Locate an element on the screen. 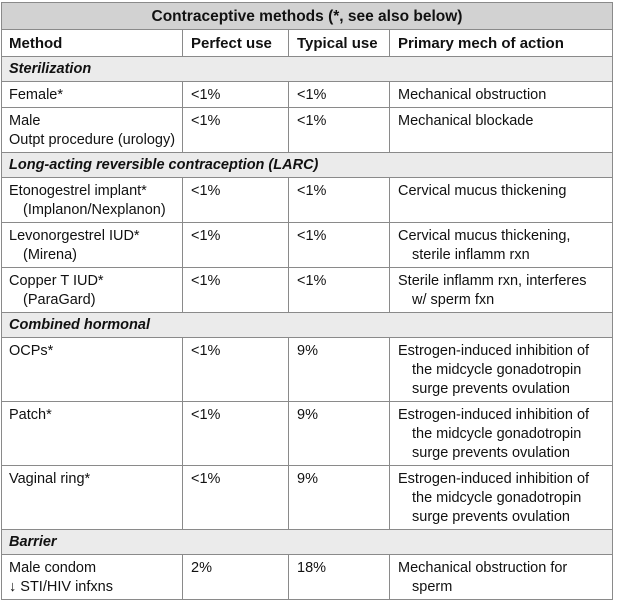  cell-text: ↓ STI/HIV infxns is located at coordinates (61, 587).